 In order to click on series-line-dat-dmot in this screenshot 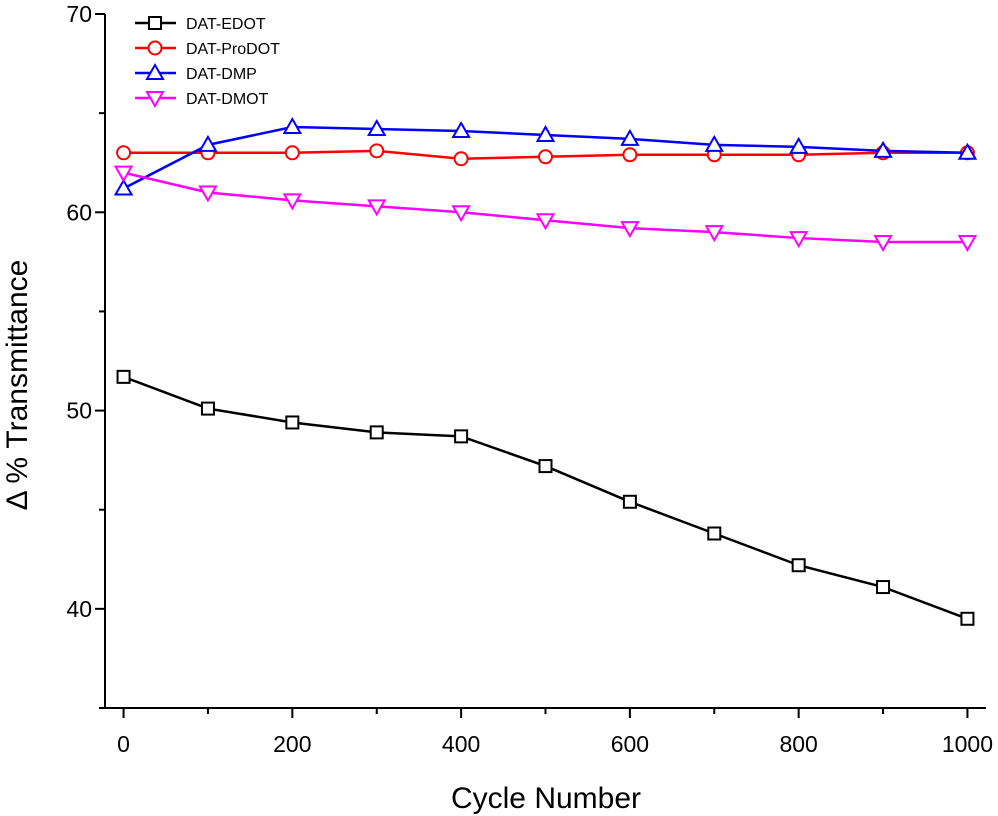, I will do `click(545, 207)`.